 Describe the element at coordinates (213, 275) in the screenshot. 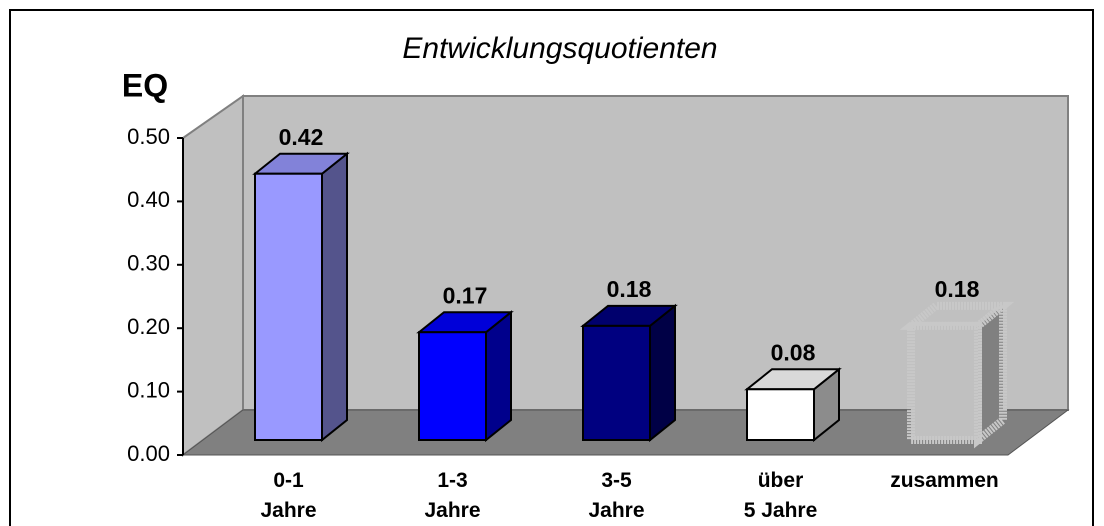

I see `side-wall` at that location.